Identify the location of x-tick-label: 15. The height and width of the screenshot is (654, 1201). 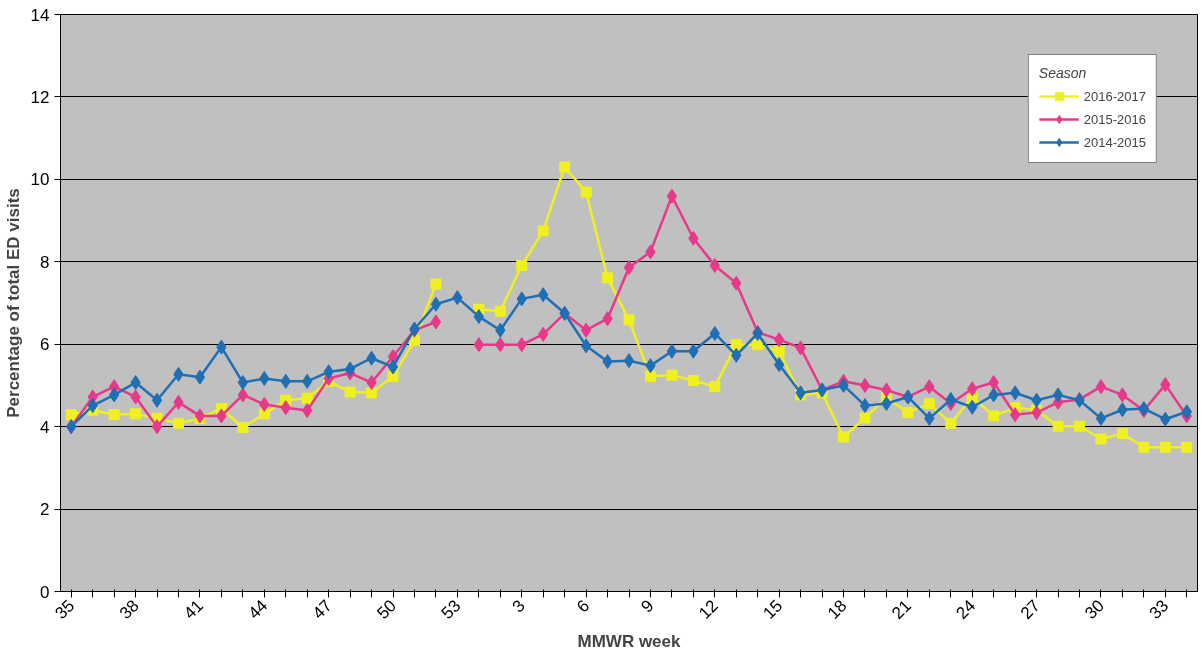
(773, 609).